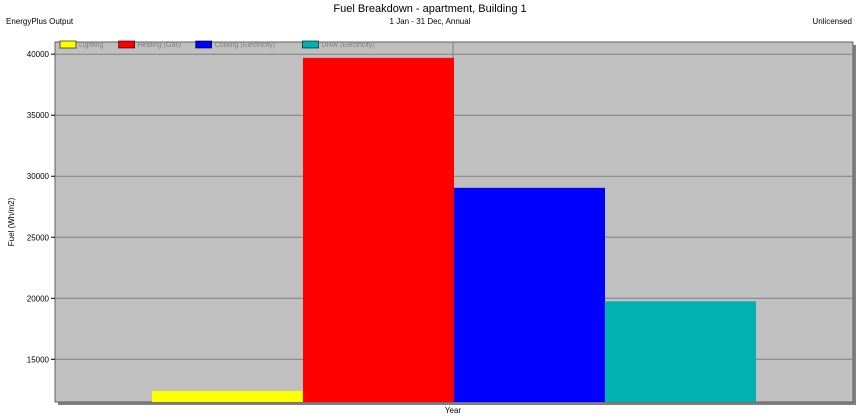  Describe the element at coordinates (430, 21) in the screenshot. I see `chart-subtitle: 1 Jan - 31 Dec, Annual` at that location.